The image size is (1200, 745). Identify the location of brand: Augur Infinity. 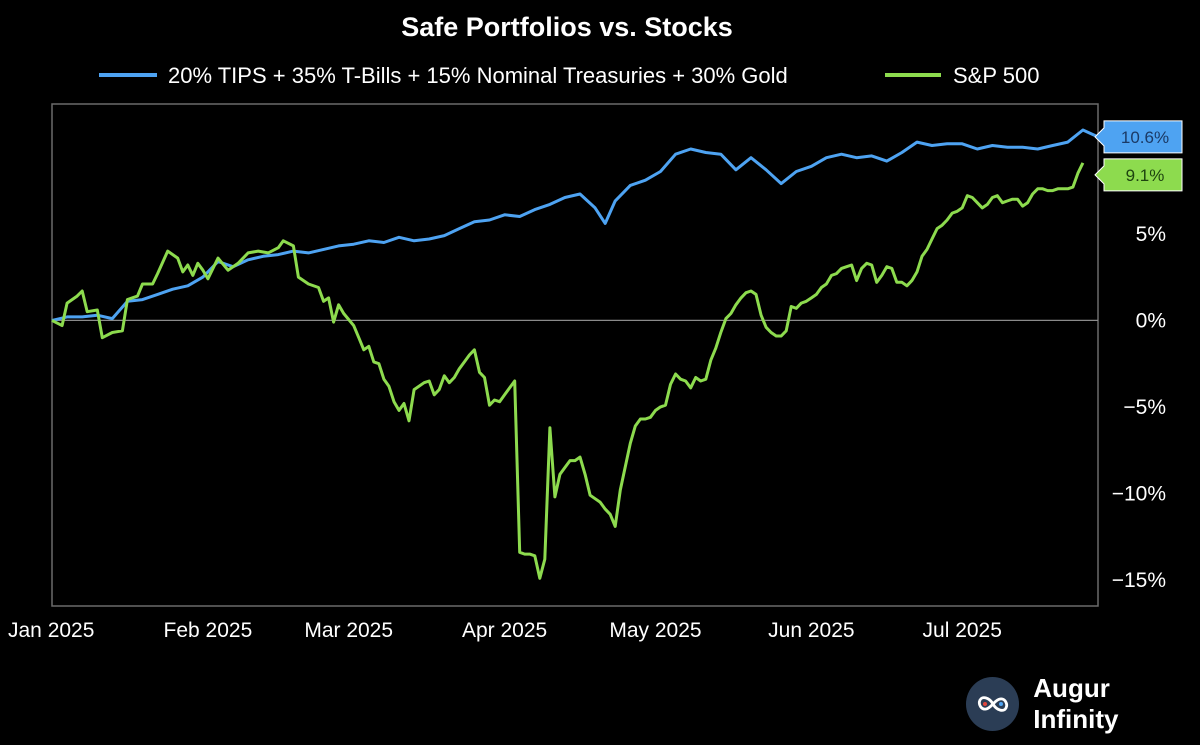
(1083, 703).